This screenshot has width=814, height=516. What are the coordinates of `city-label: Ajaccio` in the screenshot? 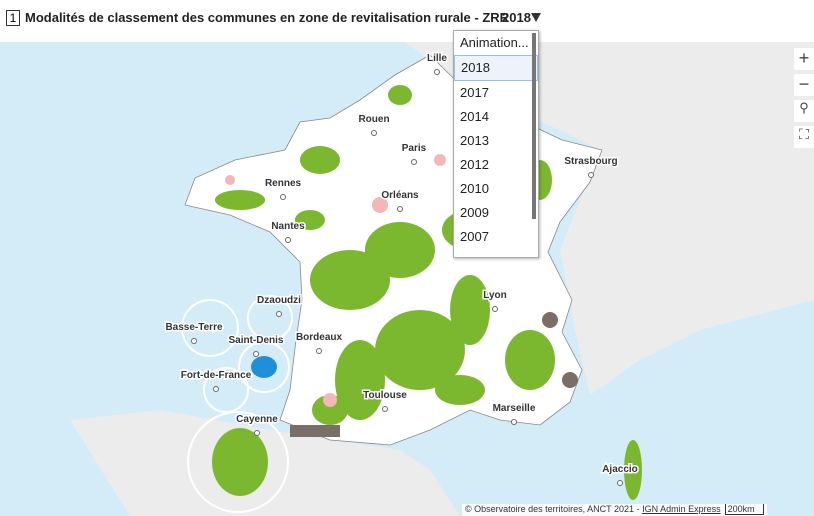 It's located at (620, 469).